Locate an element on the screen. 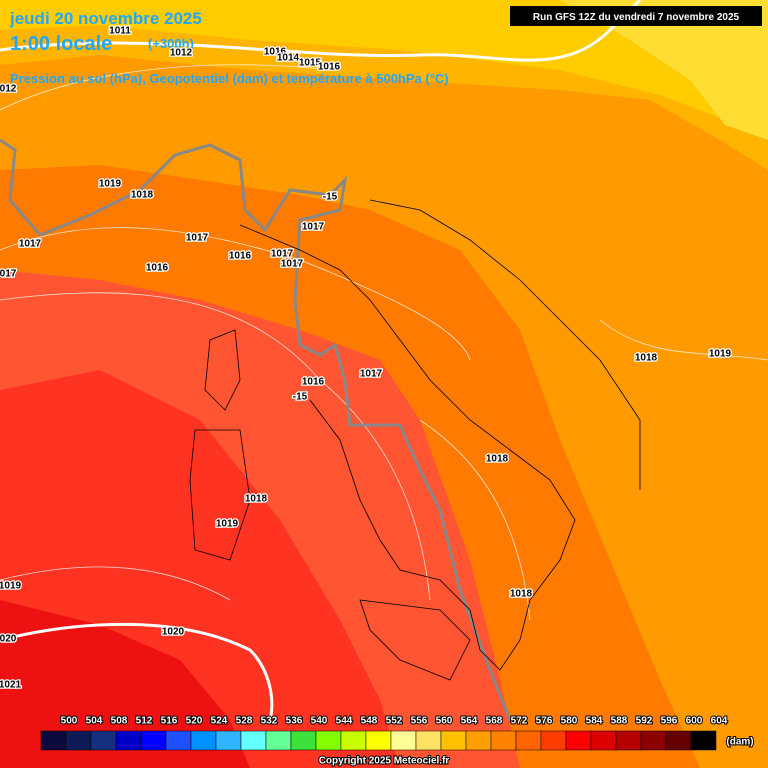 Image resolution: width=768 pixels, height=768 pixels. isobar-label: 1015 is located at coordinates (310, 63).